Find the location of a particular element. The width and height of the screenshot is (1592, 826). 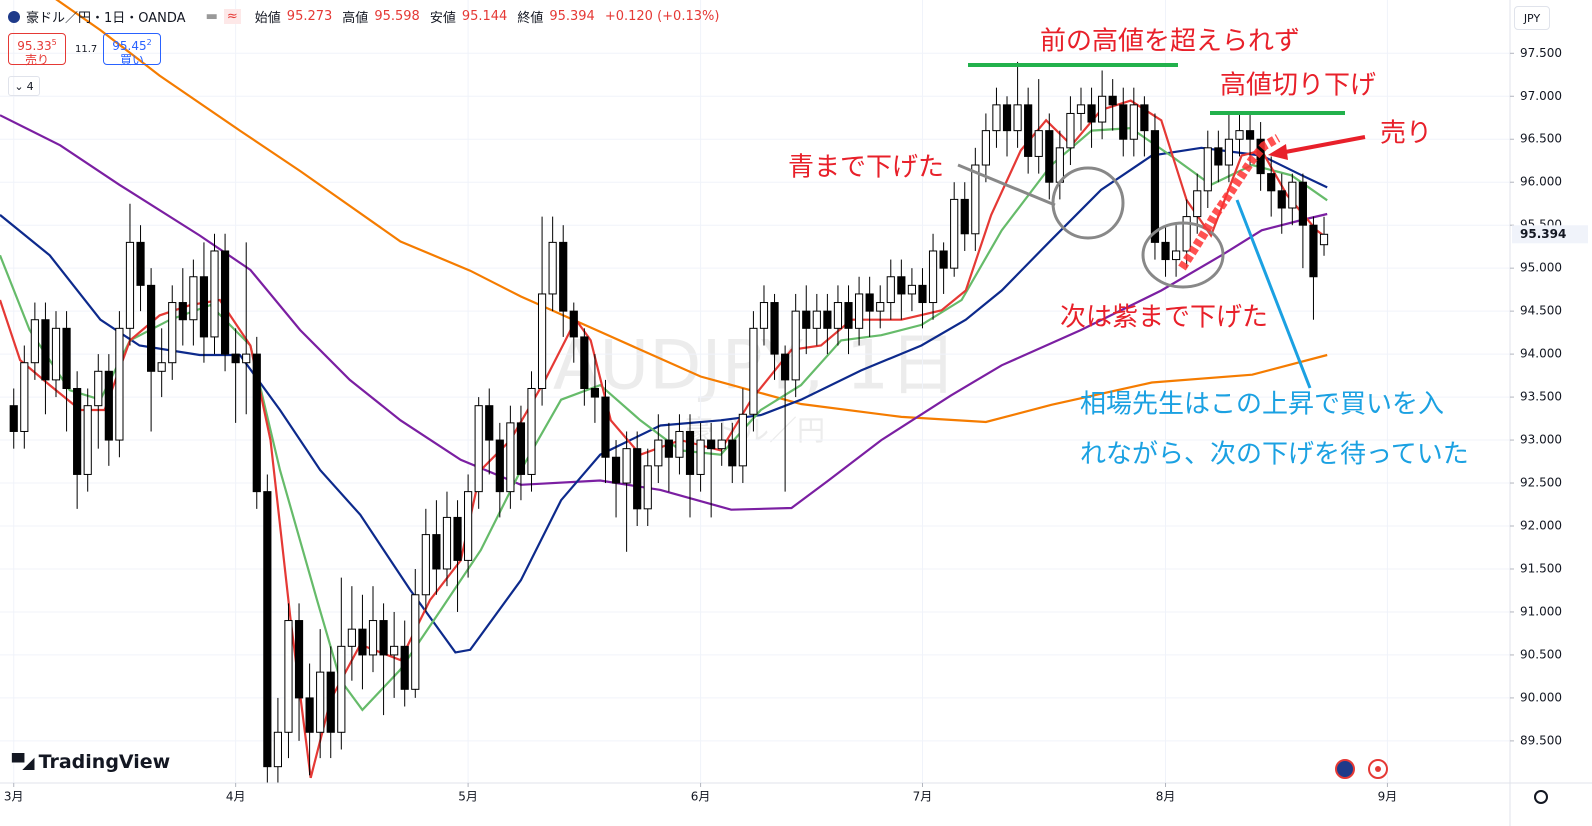

sell-button: 95.335 売り is located at coordinates (37, 50).